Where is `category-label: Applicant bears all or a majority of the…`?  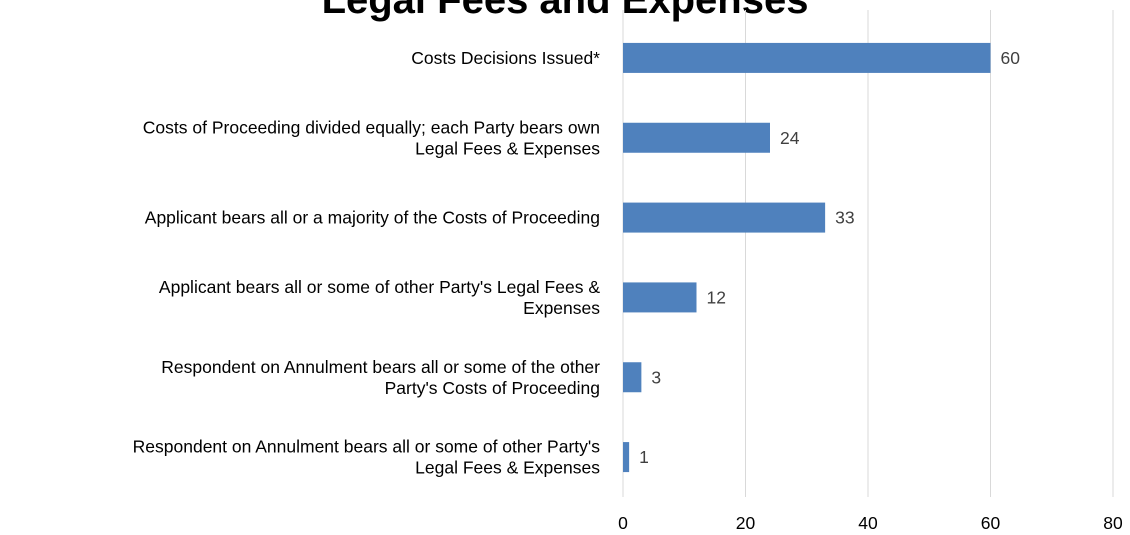
category-label: Applicant bears all or a majority of the… is located at coordinates (372, 218).